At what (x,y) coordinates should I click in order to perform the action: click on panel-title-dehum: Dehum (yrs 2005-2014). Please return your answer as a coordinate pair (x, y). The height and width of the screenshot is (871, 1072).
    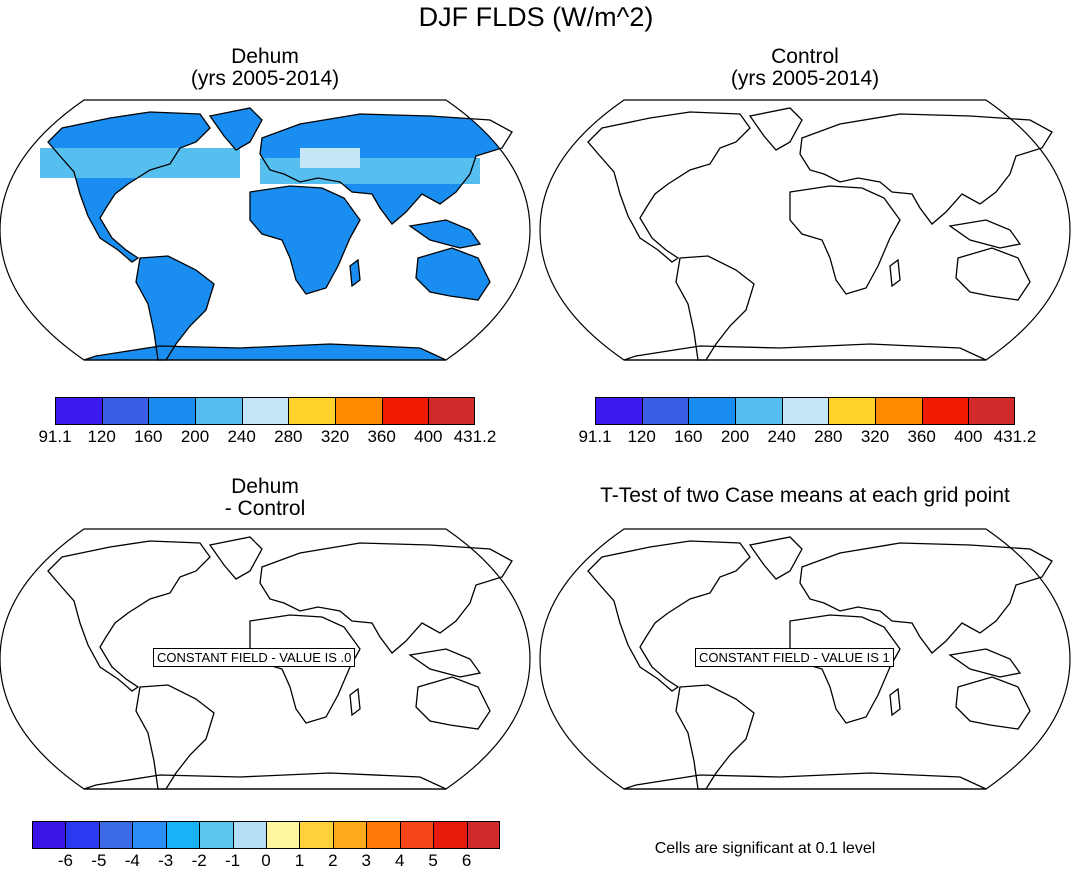
    Looking at the image, I should click on (265, 68).